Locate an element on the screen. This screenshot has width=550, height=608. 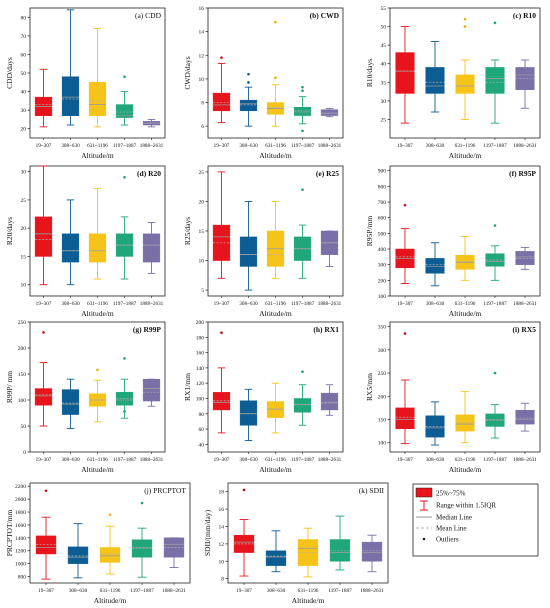
panel-label: (d) R20 is located at coordinates (149, 173).